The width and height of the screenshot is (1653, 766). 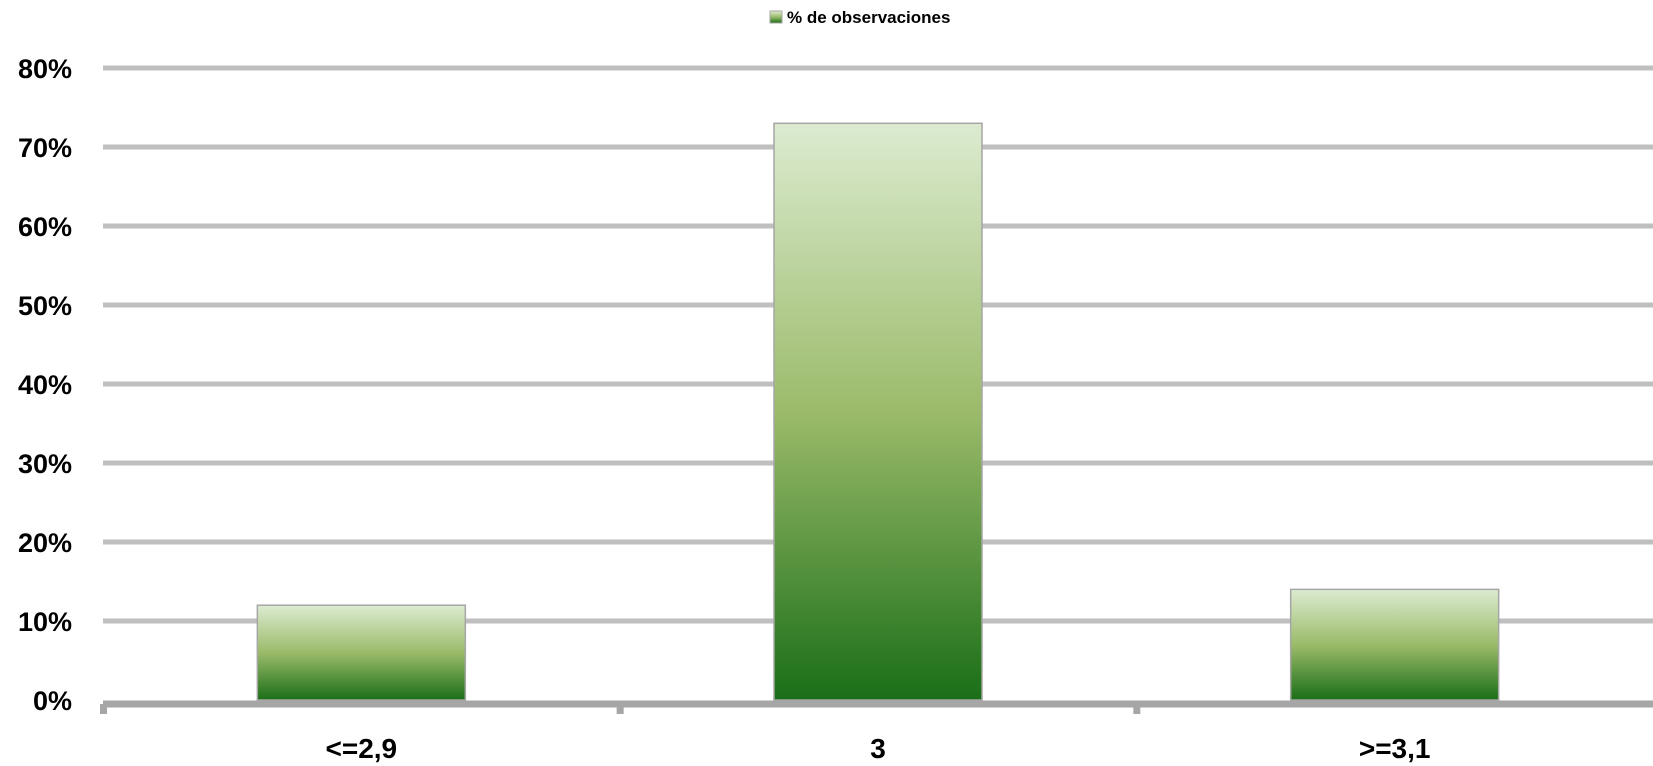 What do you see at coordinates (45, 622) in the screenshot?
I see `y-tick-label: 10%` at bounding box center [45, 622].